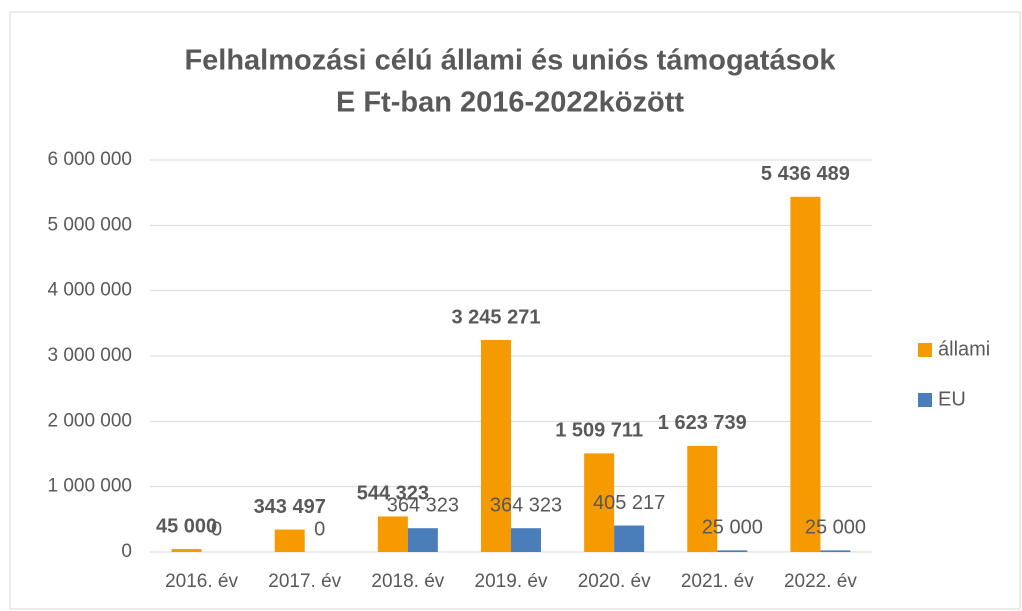 This screenshot has width=1022, height=611. Describe the element at coordinates (964, 349) in the screenshot. I see `legend-label: állami` at that location.